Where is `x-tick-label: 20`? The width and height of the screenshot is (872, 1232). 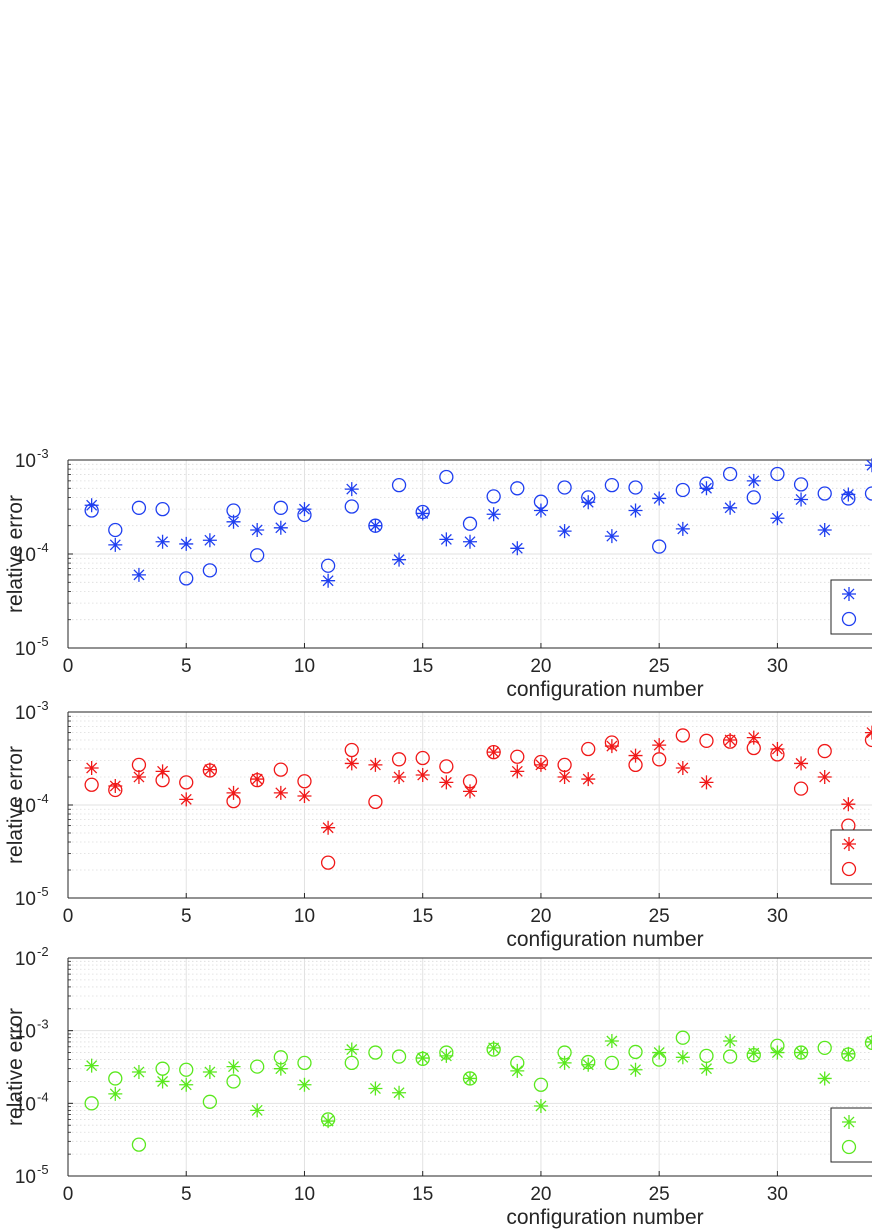
x-tick-label: 20 is located at coordinates (540, 666).